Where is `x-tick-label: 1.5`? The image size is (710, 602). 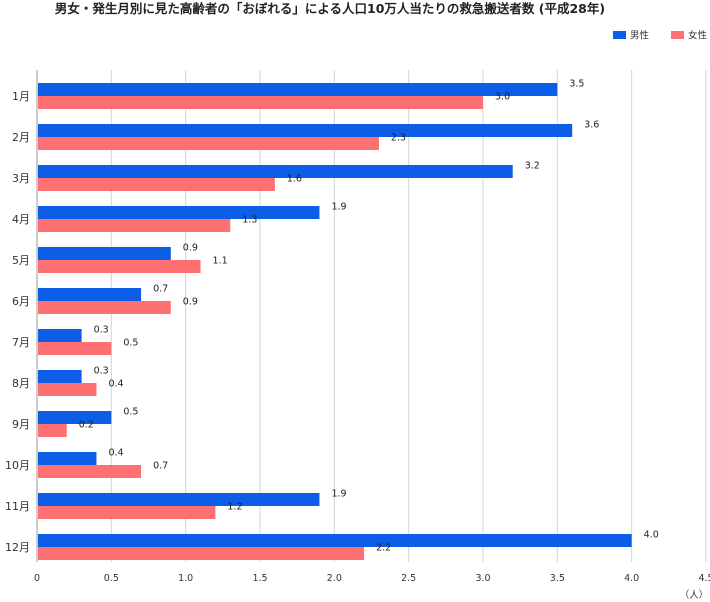 x-tick-label: 1.5 is located at coordinates (259, 578).